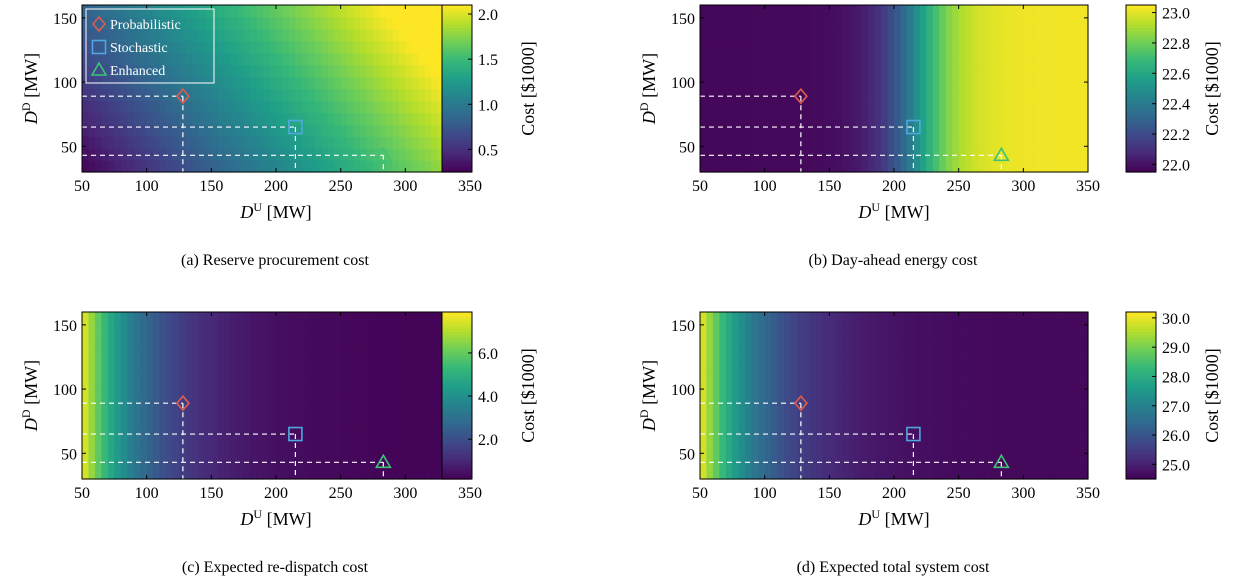  I want to click on colorbar-tick-label: 25.0, so click(1176, 465).